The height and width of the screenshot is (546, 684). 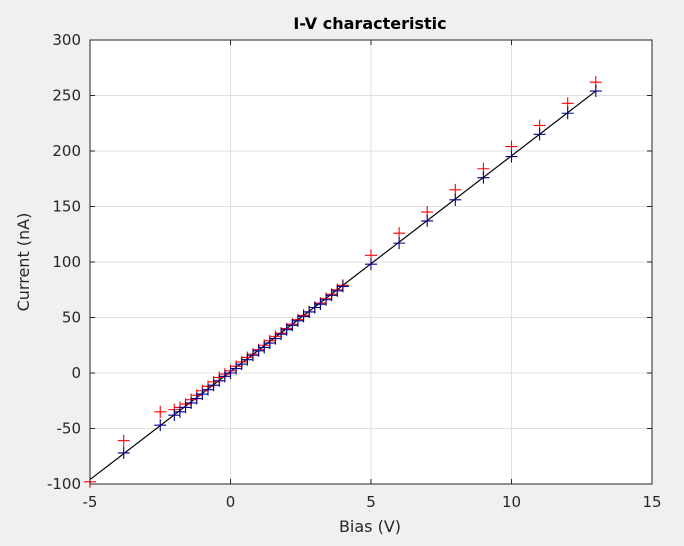 What do you see at coordinates (66, 207) in the screenshot?
I see `y-tick-label: 150` at bounding box center [66, 207].